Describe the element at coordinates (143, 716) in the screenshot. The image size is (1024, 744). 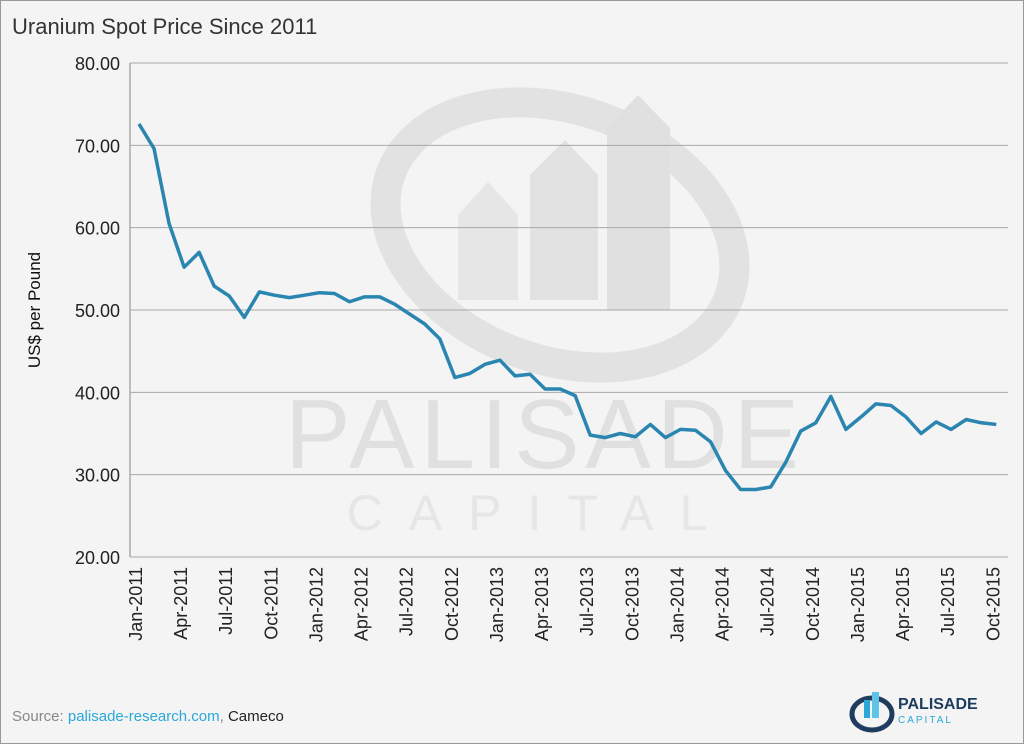
I see `source-link: palisade-research.com` at that location.